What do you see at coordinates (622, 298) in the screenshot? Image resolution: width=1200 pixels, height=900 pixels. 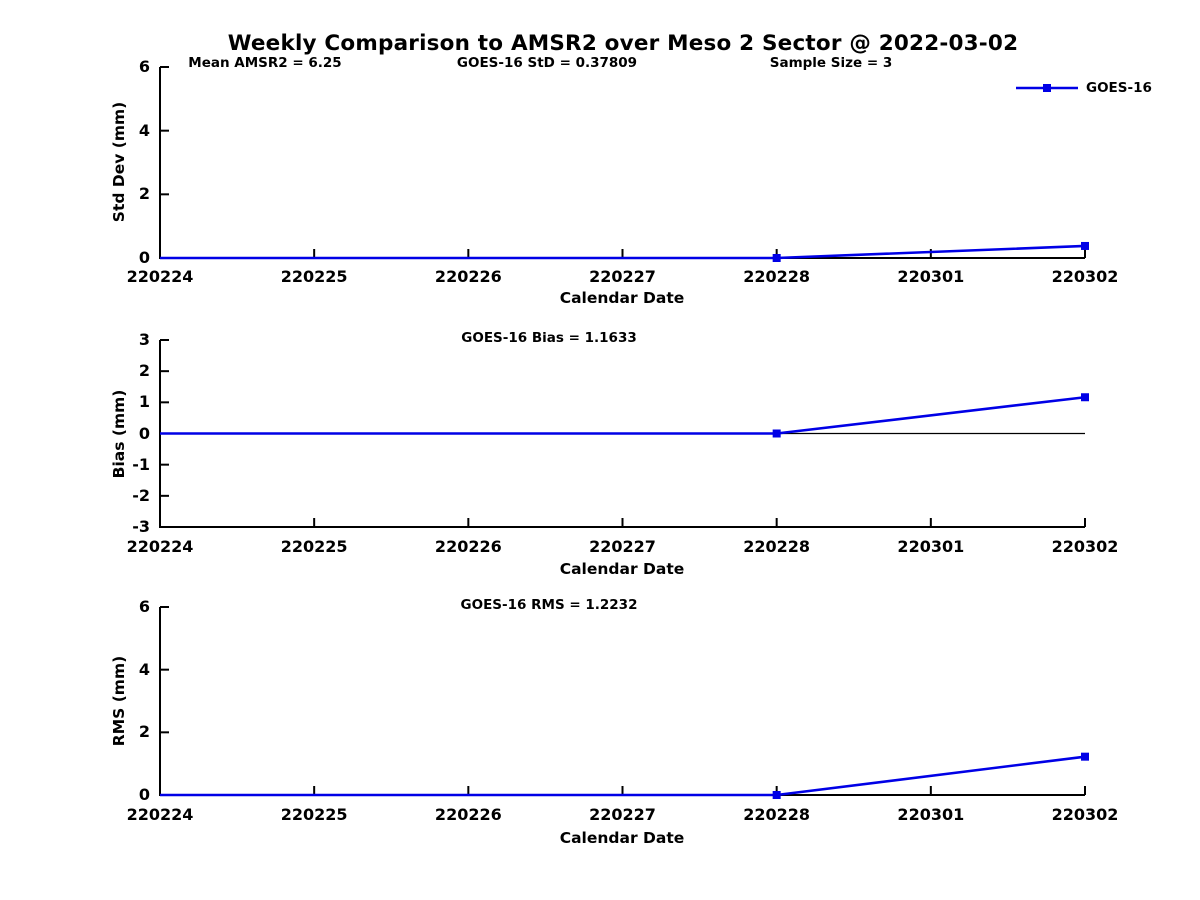 I see `x-axis-label-panel1: Calendar Date` at bounding box center [622, 298].